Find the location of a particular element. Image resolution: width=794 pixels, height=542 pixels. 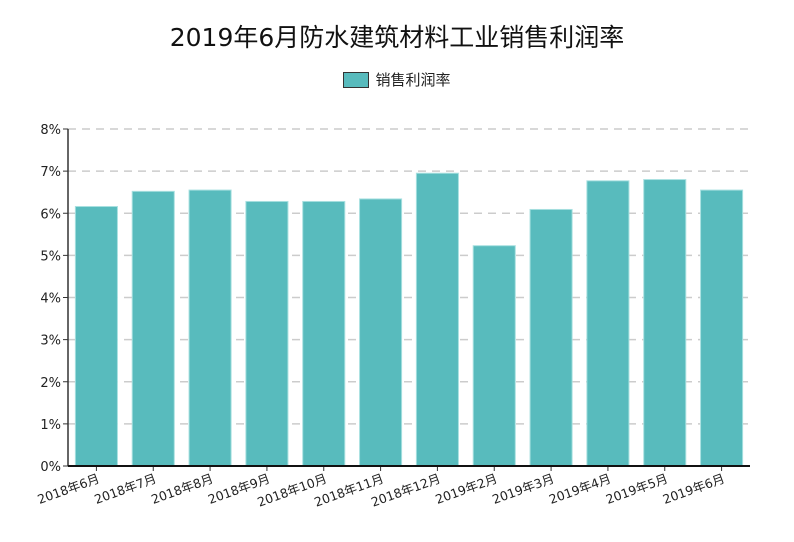

y-tick-label: 2% is located at coordinates (50, 383).